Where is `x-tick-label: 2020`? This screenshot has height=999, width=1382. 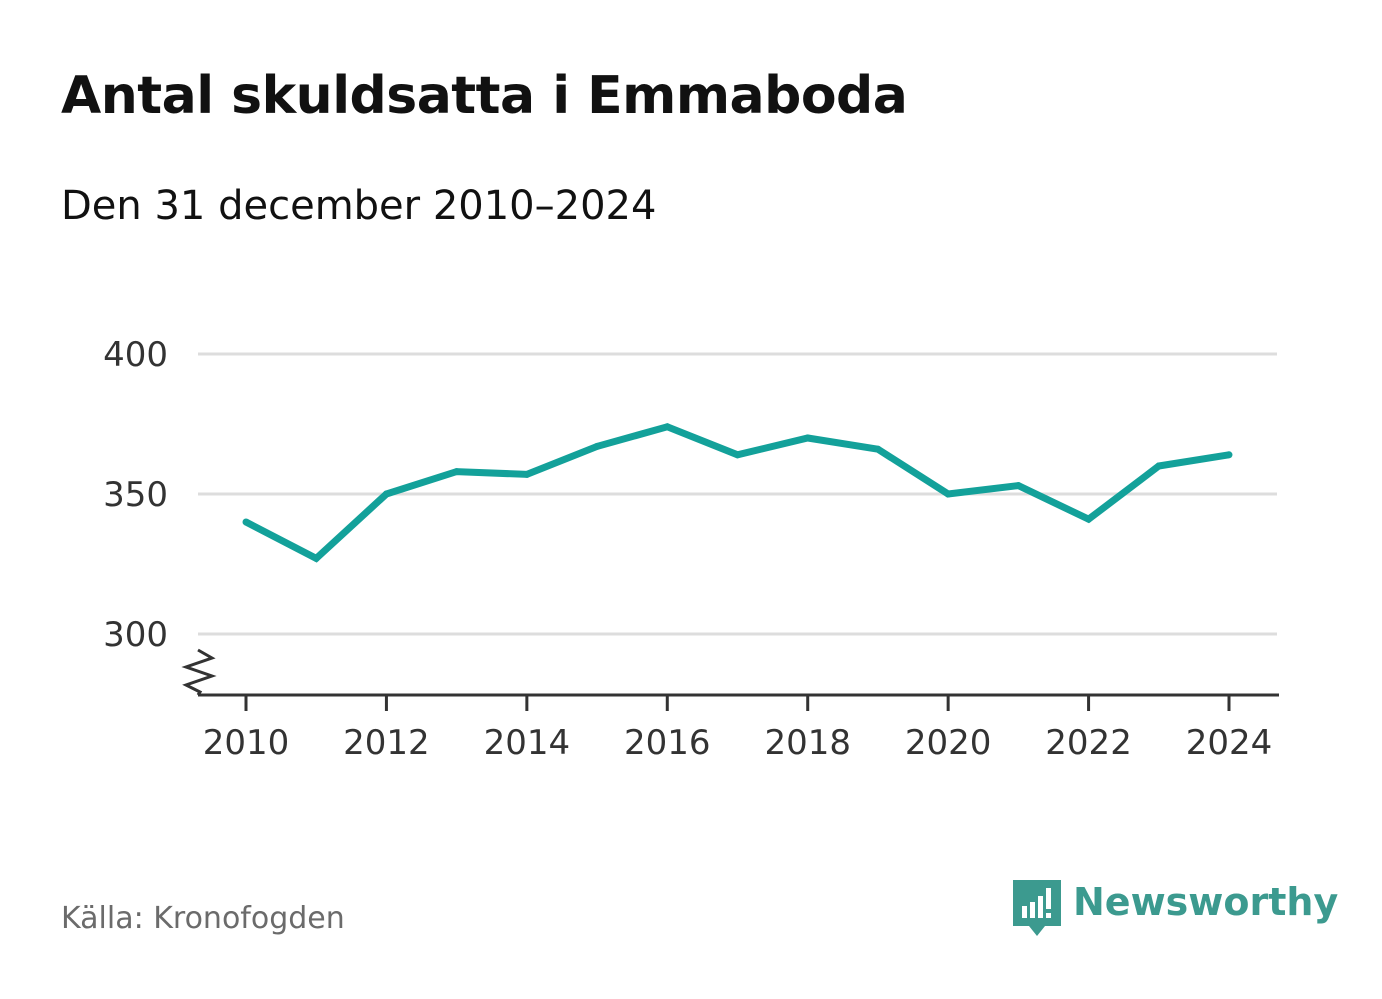
x-tick-label: 2020 is located at coordinates (948, 743).